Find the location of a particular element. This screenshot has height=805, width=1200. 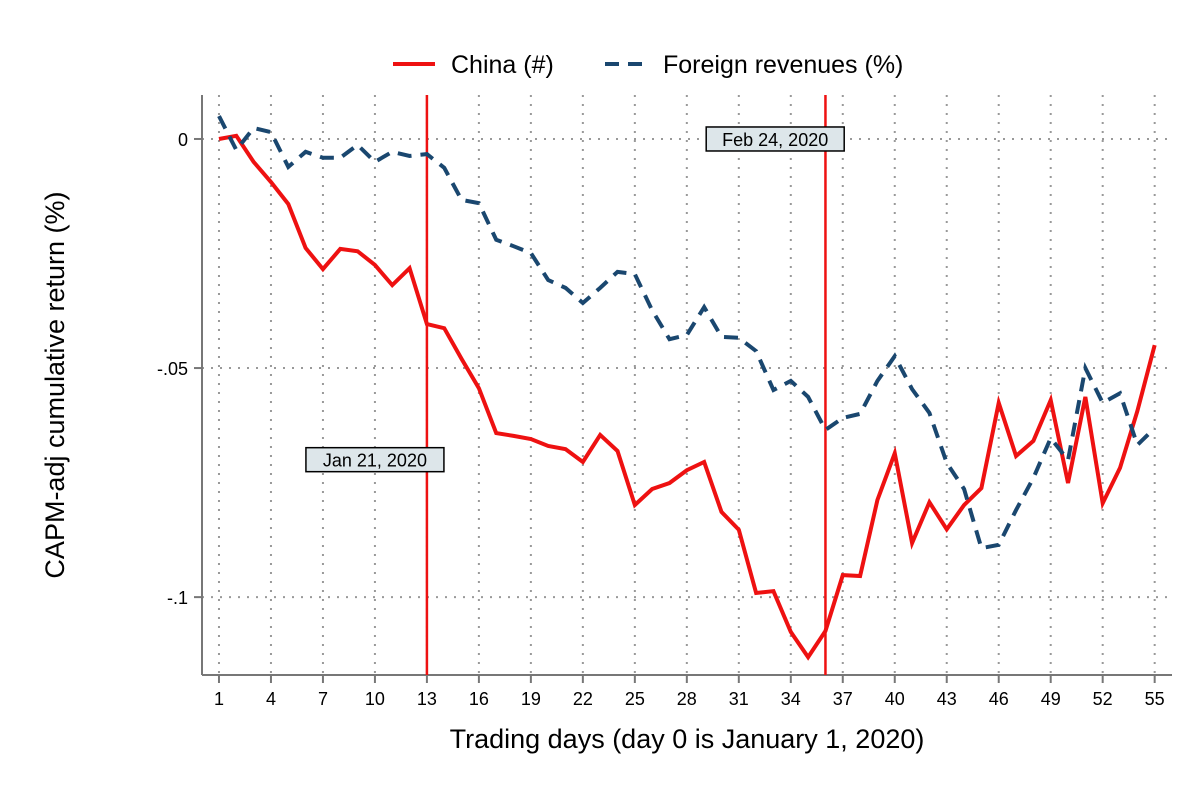

x-tick-label: 10 is located at coordinates (375, 699).